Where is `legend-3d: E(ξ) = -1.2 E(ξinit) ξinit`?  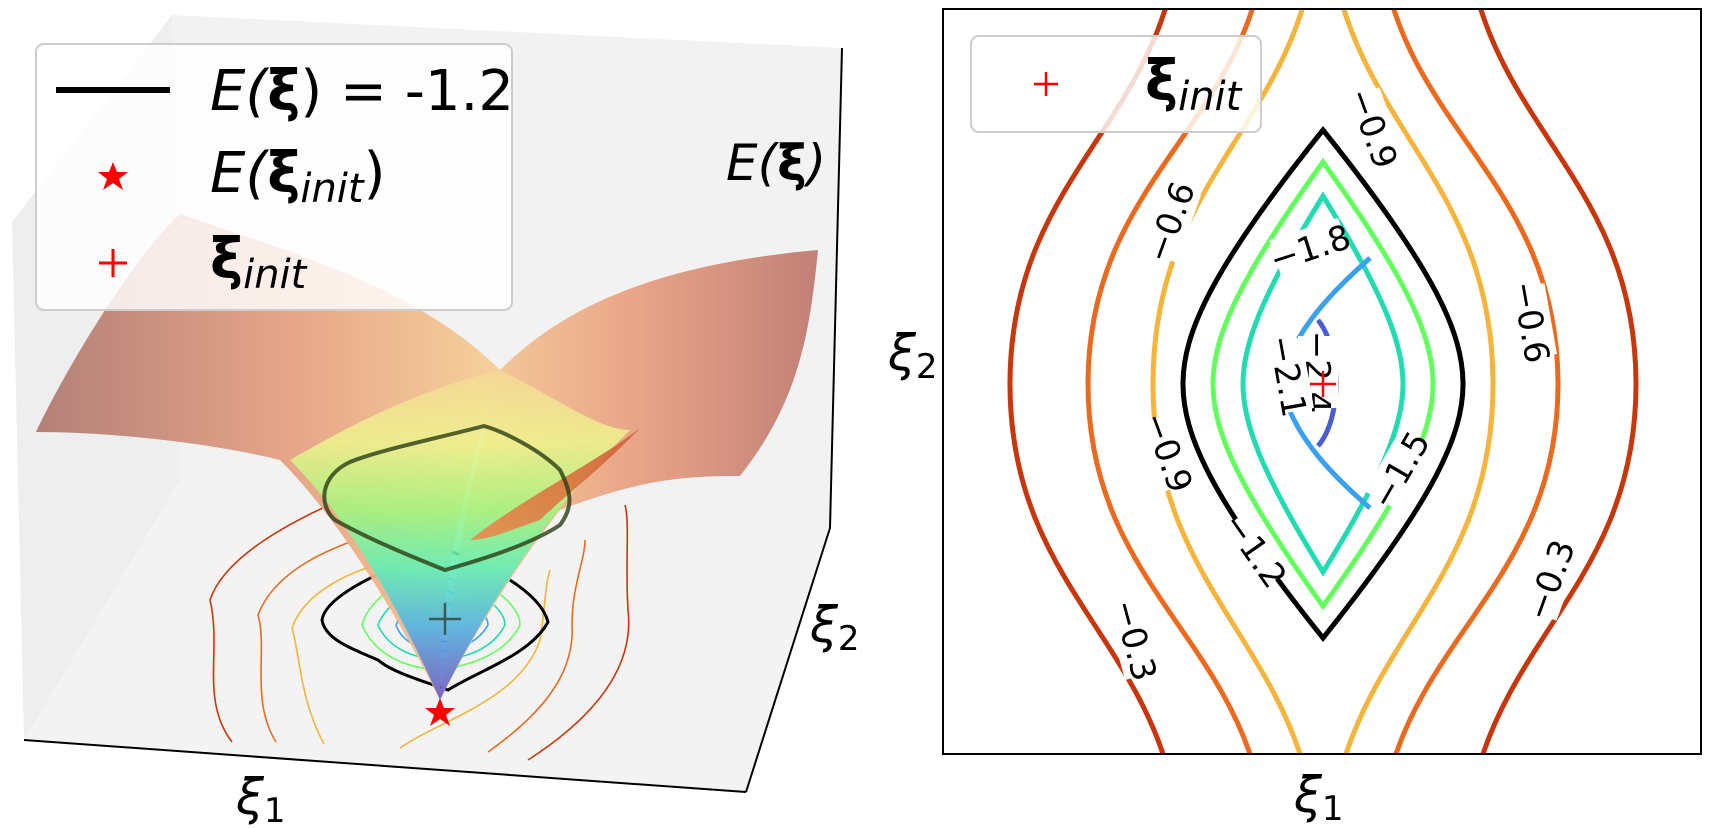 legend-3d: E(ξ) = -1.2 E(ξinit) ξinit is located at coordinates (274, 177).